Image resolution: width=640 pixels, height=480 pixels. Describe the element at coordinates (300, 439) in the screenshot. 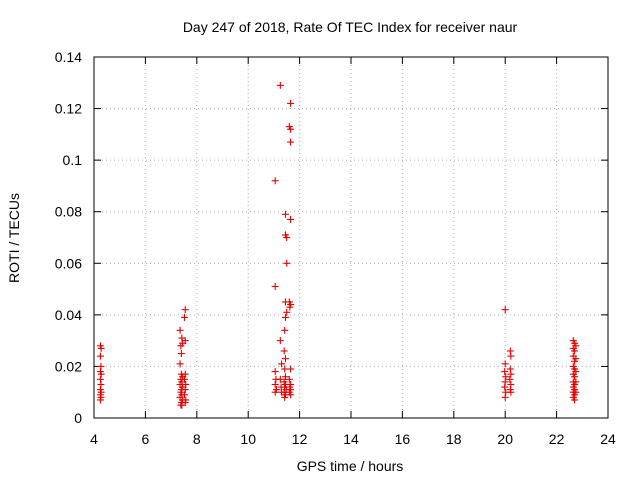

I see `x-tick-label: 12` at that location.